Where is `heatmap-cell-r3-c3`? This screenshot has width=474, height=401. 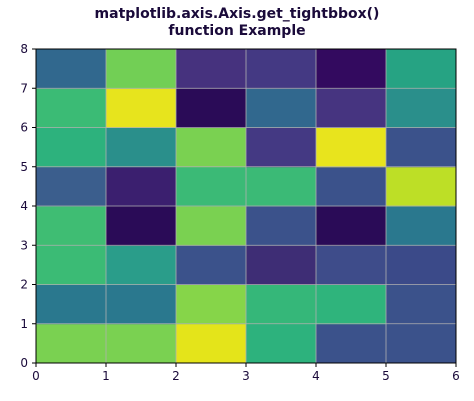 heatmap-cell-r3-c3 is located at coordinates (281, 226).